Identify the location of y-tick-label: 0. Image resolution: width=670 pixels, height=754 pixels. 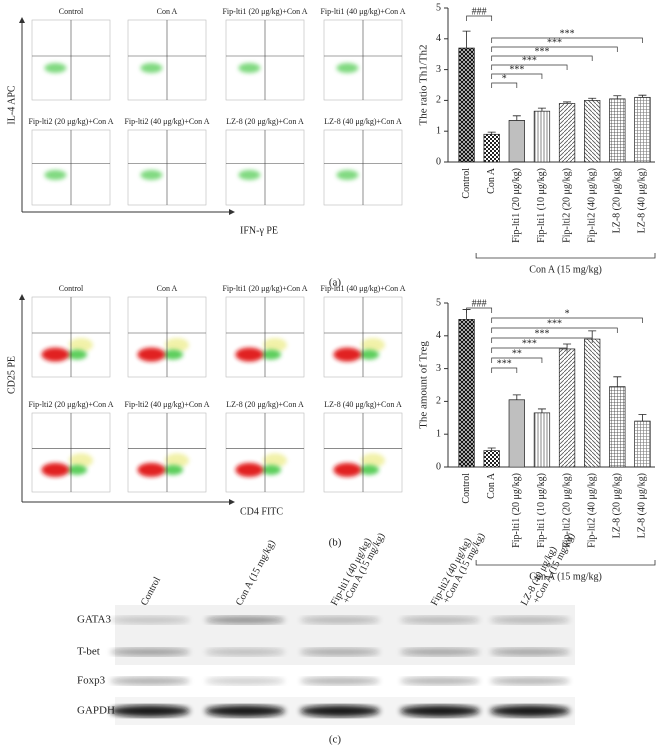
(438, 466).